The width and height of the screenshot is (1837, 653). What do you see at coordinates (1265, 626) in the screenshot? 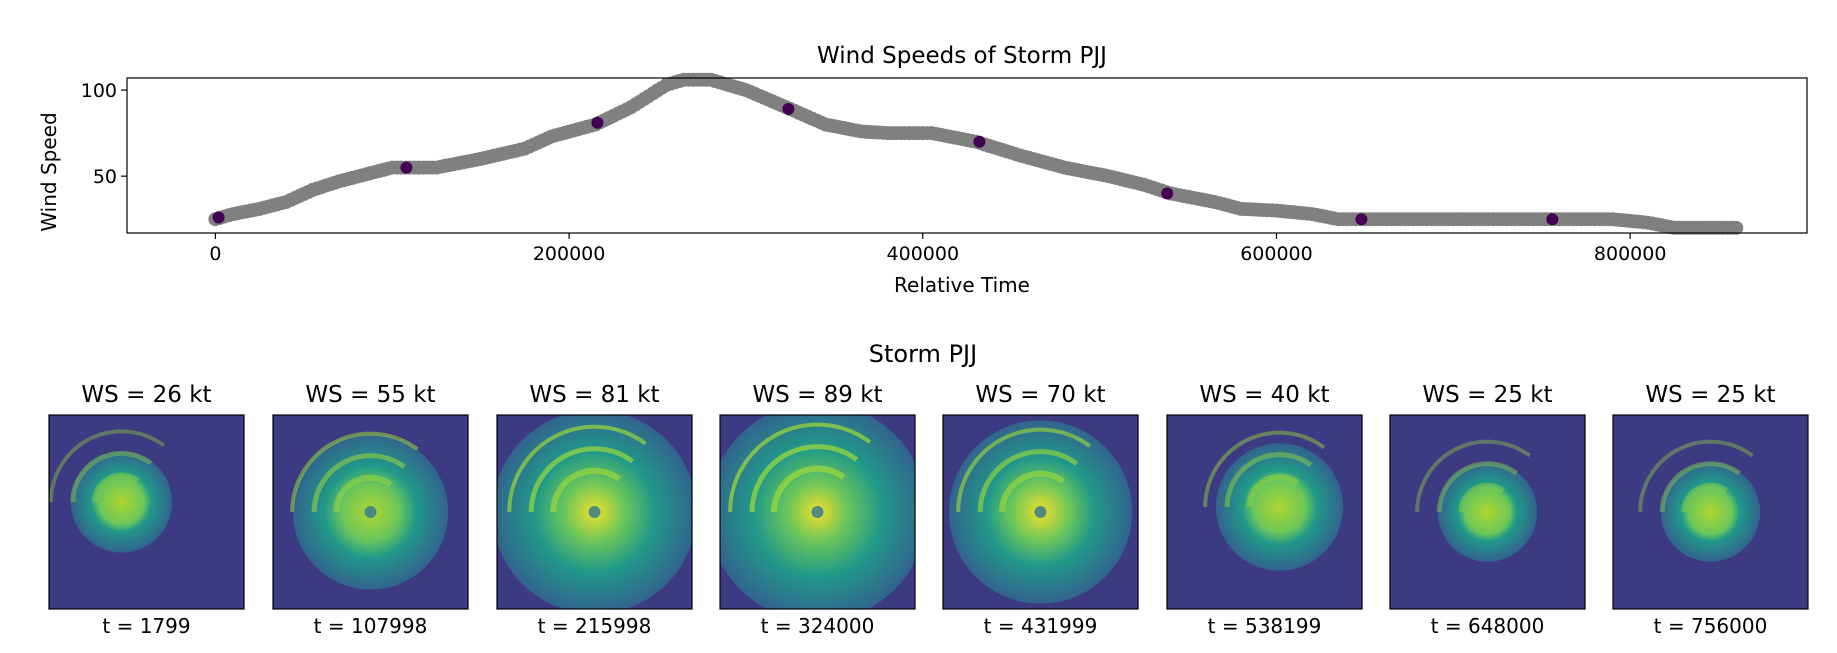
I see `panel-caption: t = 538199` at bounding box center [1265, 626].